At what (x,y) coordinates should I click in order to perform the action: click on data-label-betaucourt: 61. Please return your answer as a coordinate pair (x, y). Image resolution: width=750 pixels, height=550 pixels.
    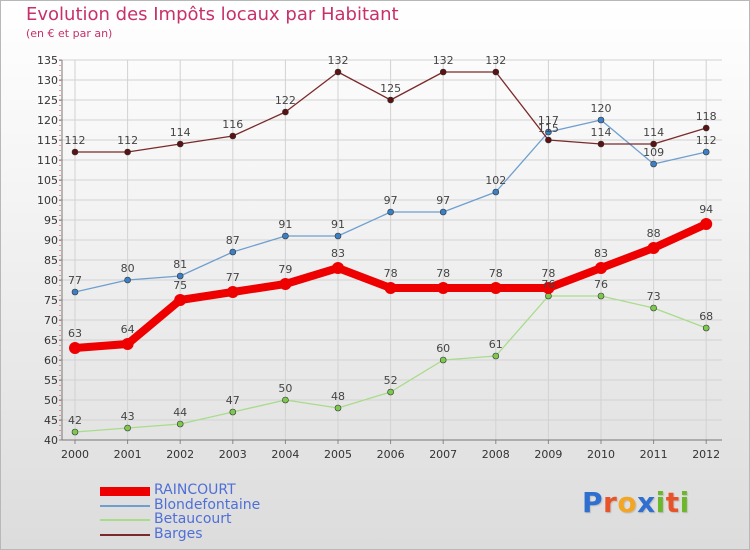
    Looking at the image, I should click on (496, 344).